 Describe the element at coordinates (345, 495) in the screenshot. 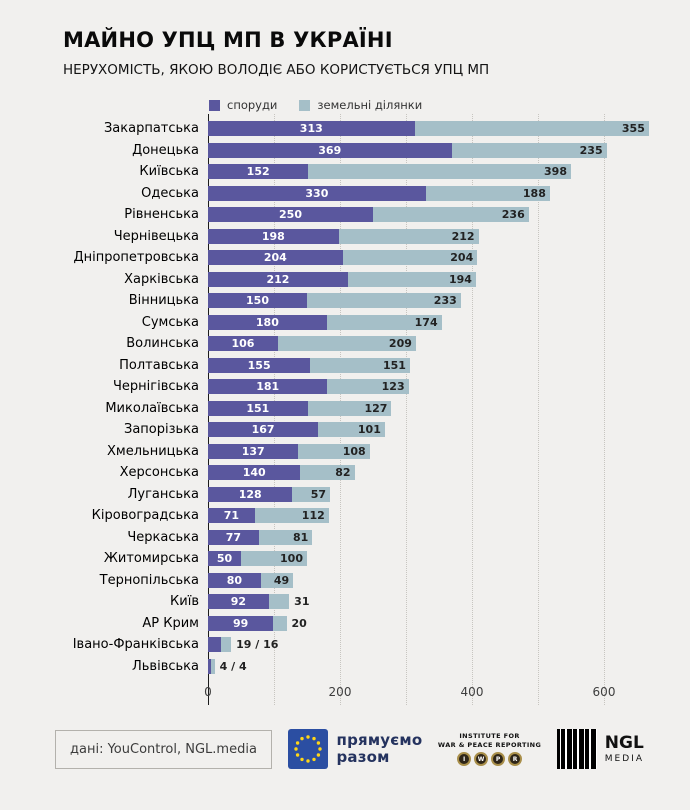

I see `bar-row: Луганська 128 57` at that location.